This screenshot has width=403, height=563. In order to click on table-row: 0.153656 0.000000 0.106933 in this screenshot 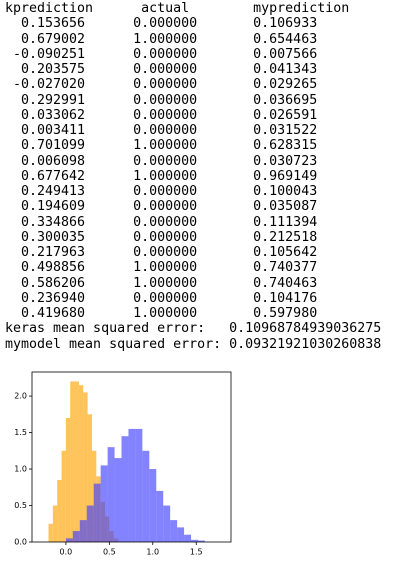, I will do `click(202, 23)`.